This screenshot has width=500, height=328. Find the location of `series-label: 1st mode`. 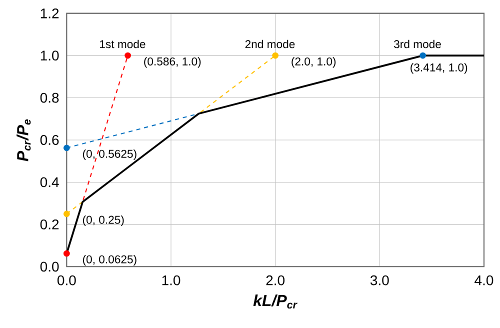

series-label: 1st mode is located at coordinates (123, 44).